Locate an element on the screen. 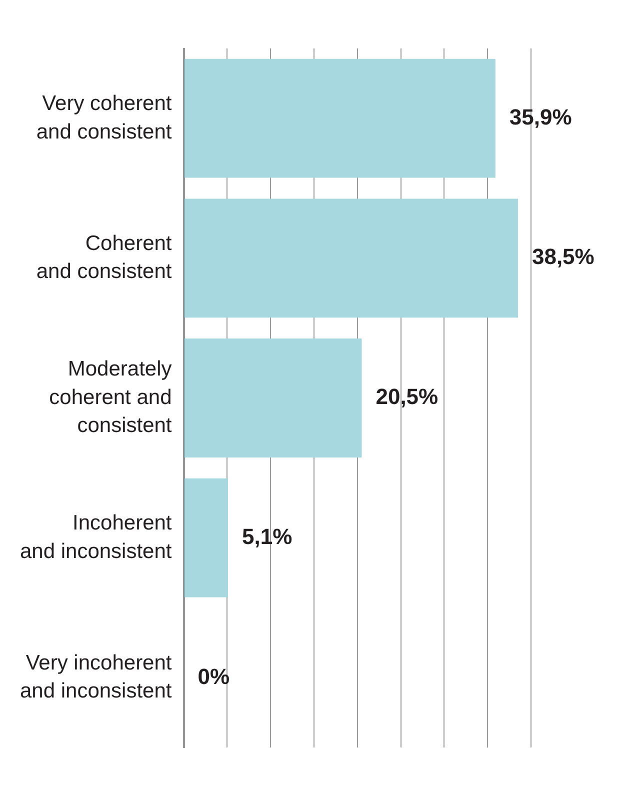 Image resolution: width=619 pixels, height=795 pixels. y-tick-label: Coherent and consistent is located at coordinates (104, 258).